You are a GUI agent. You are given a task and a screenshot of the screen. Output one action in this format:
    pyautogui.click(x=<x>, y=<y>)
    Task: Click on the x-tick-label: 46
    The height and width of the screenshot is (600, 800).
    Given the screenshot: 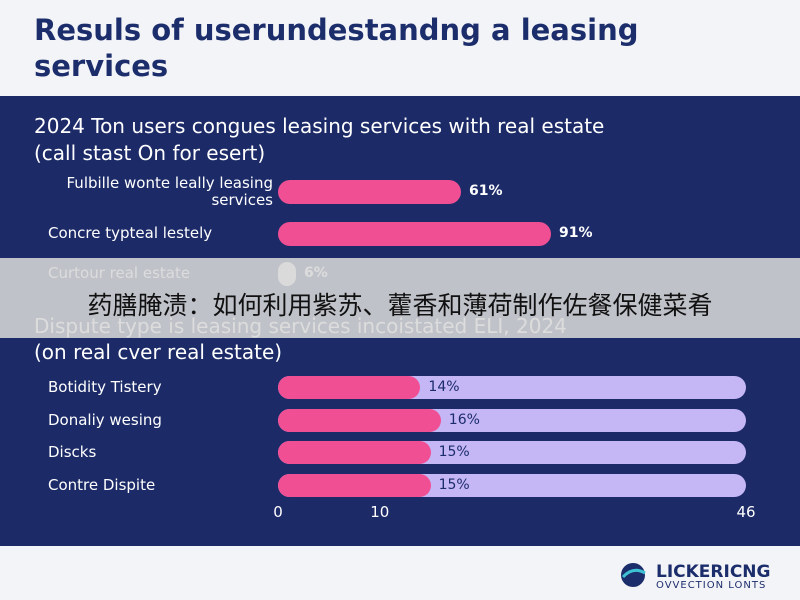 What is the action you would take?
    pyautogui.click(x=746, y=512)
    